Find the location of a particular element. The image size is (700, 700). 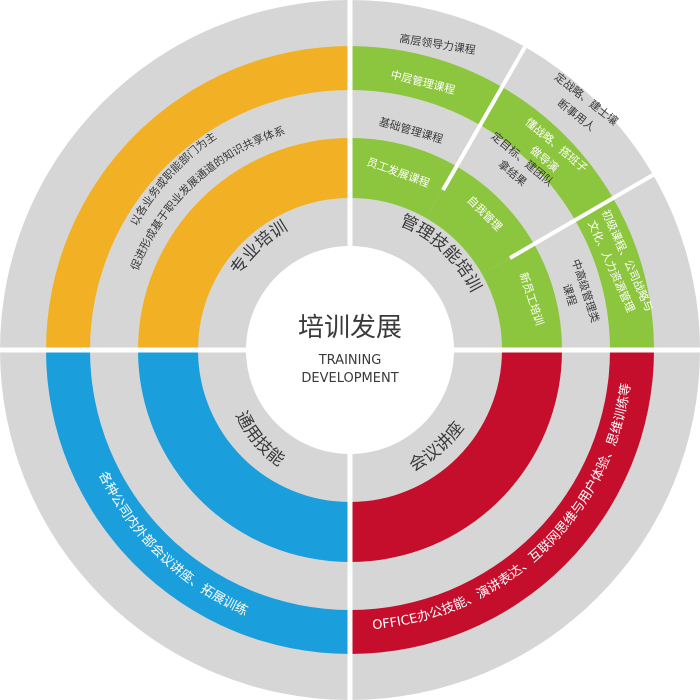

green-band-team is located at coordinates (546, 153).